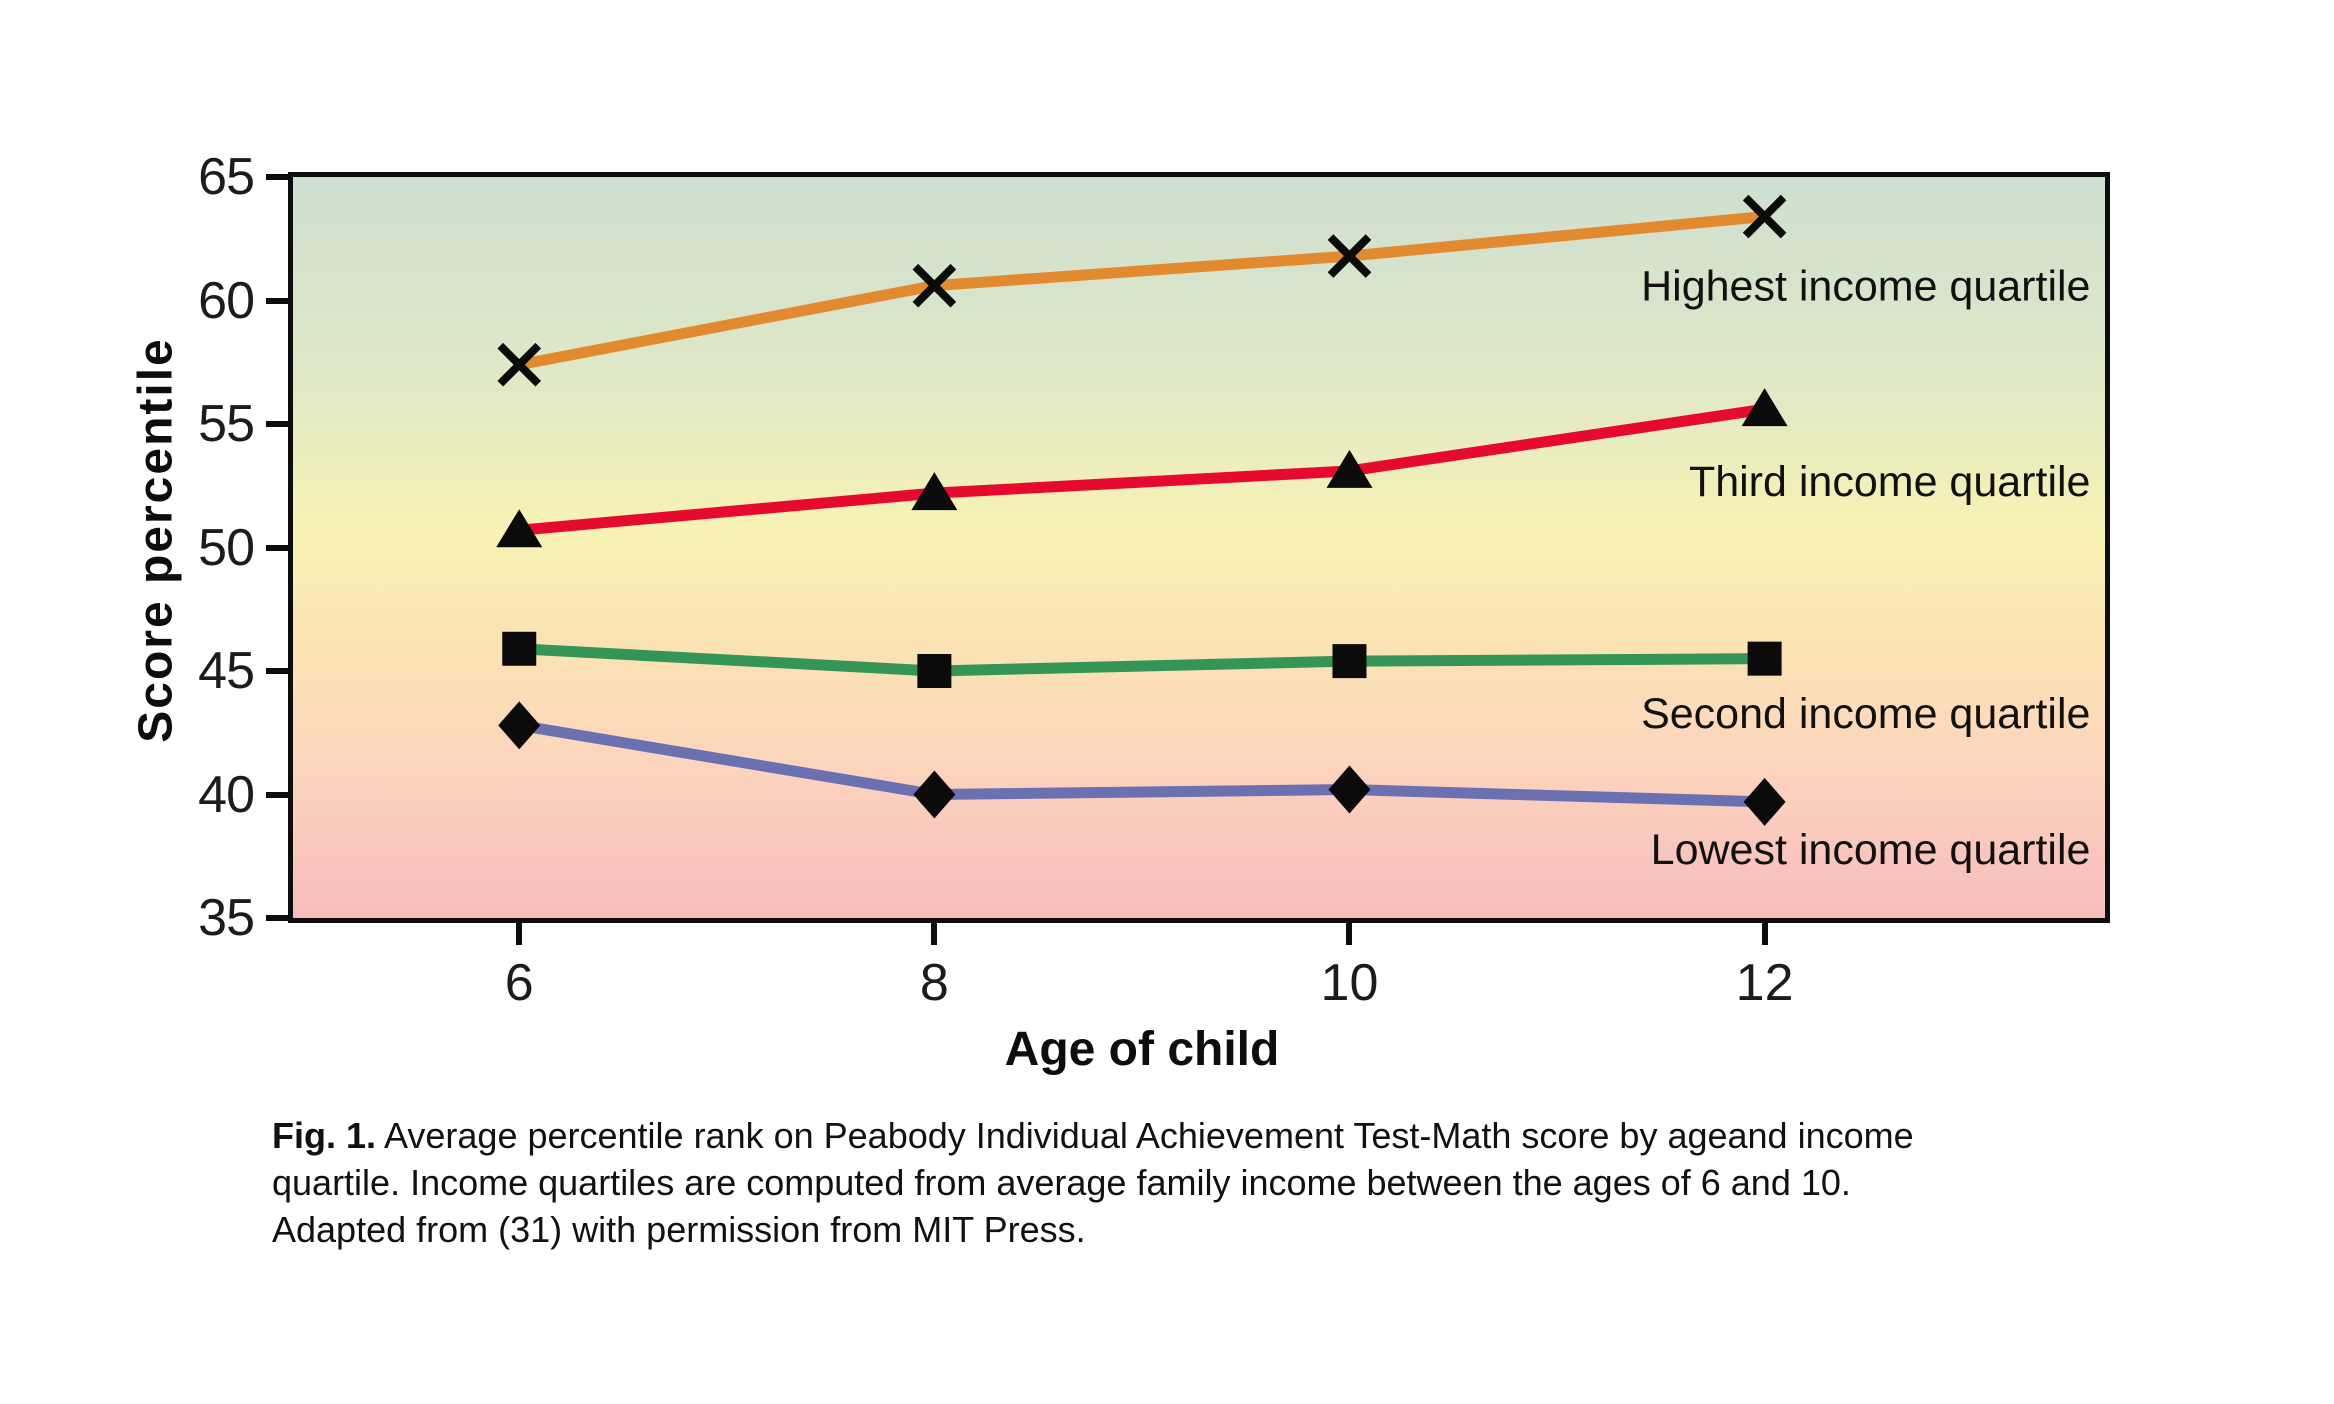 The image size is (2334, 1404). What do you see at coordinates (1865, 714) in the screenshot?
I see `series-label: Second income quartile` at bounding box center [1865, 714].